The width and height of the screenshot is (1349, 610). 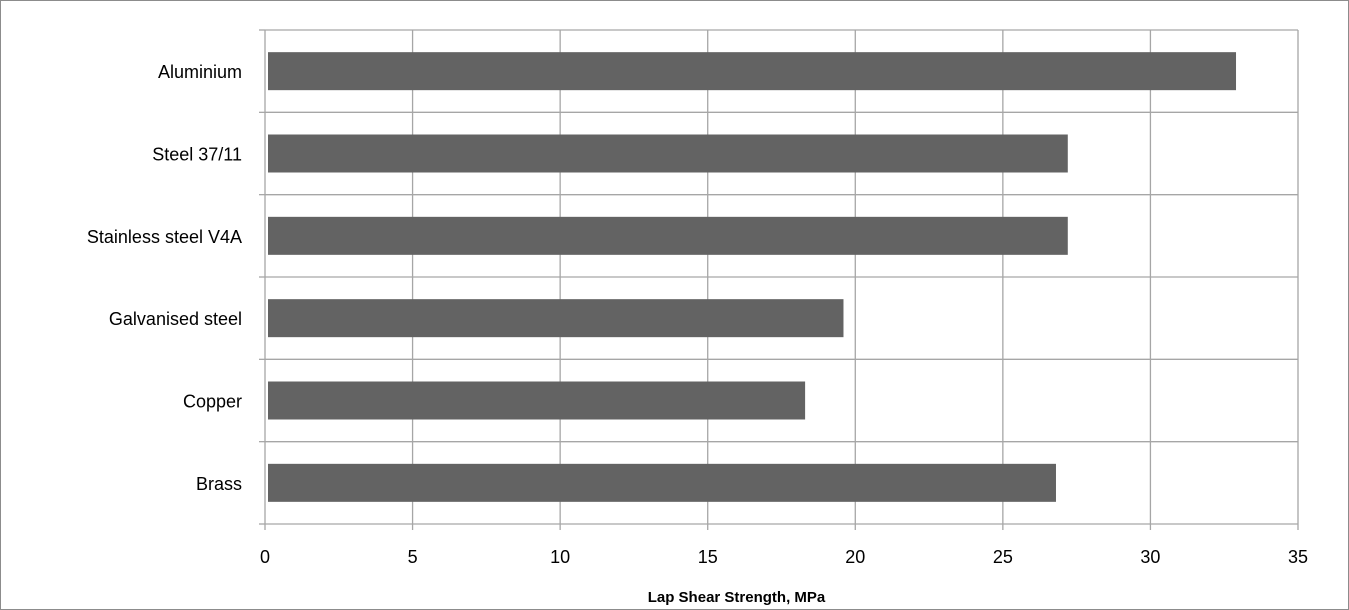 What do you see at coordinates (175, 319) in the screenshot?
I see `category-label: Galvanised steel` at bounding box center [175, 319].